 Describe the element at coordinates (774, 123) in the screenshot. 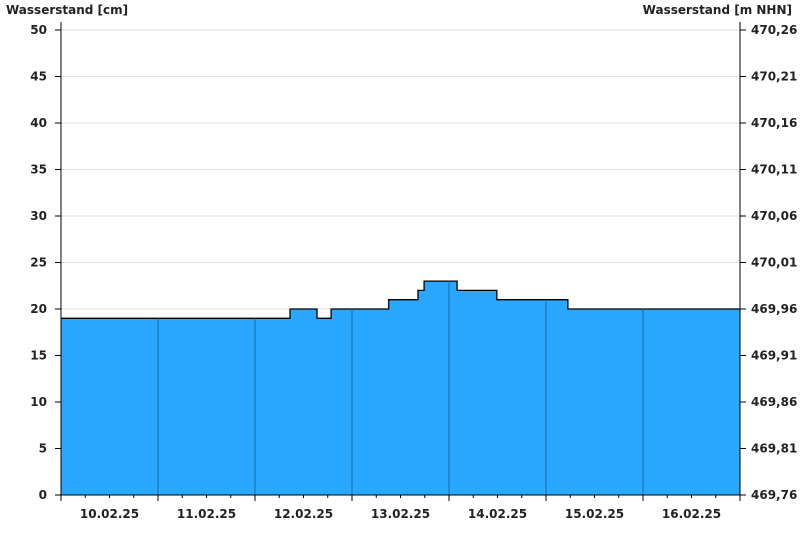

I see `right-tick-label: 470,16` at that location.